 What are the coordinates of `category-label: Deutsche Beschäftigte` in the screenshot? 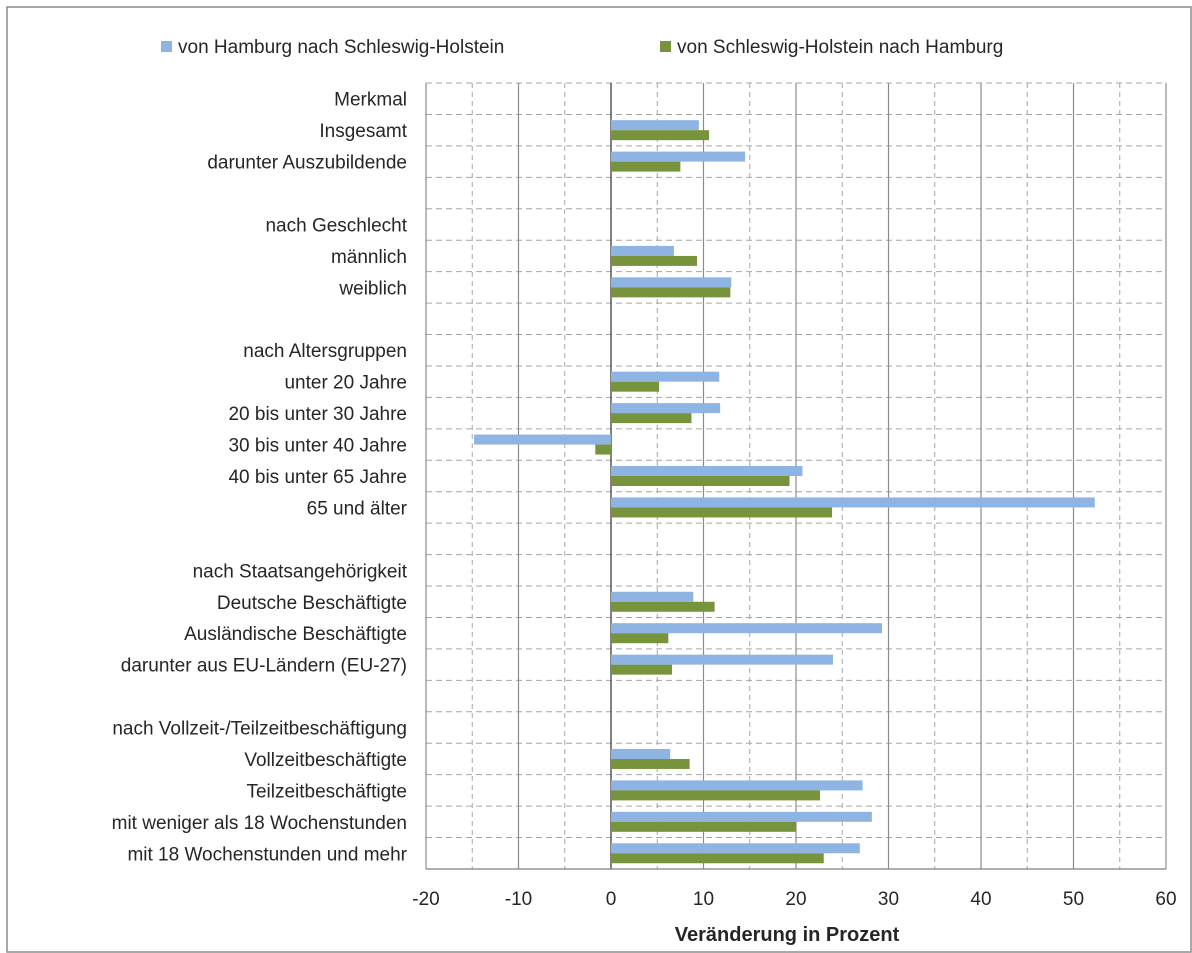 It's located at (312, 603).